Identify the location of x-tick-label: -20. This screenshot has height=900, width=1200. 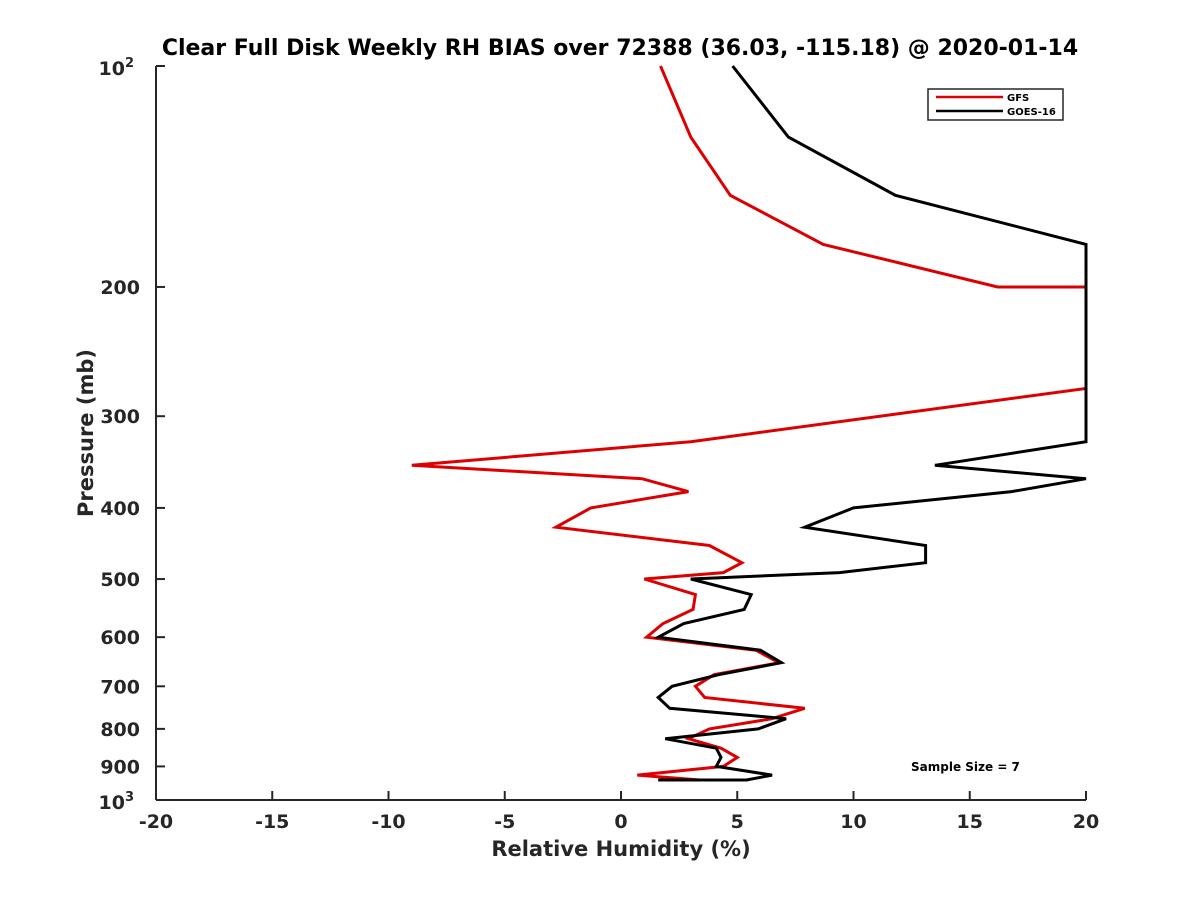
(156, 822).